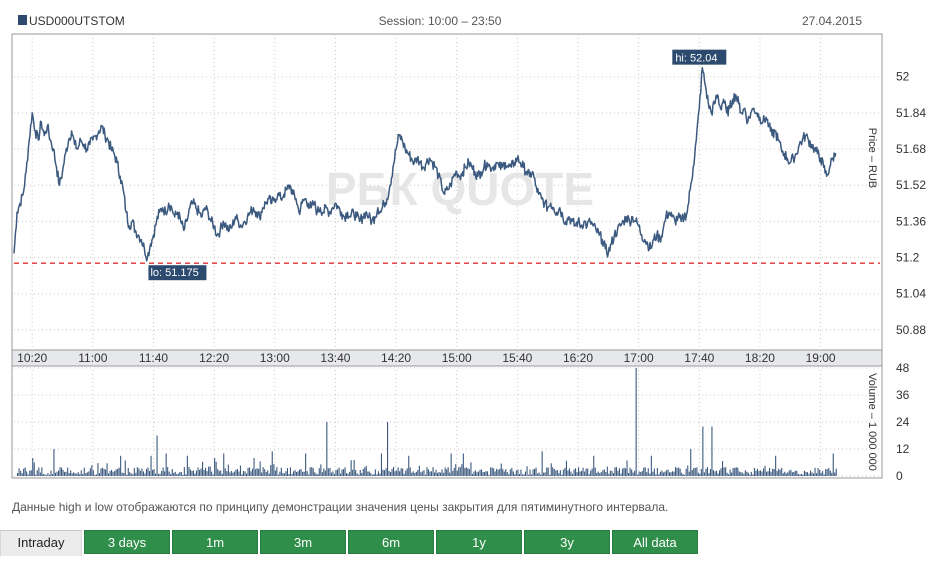  Describe the element at coordinates (696, 59) in the screenshot. I see `high-label: hi: 52.04` at that location.